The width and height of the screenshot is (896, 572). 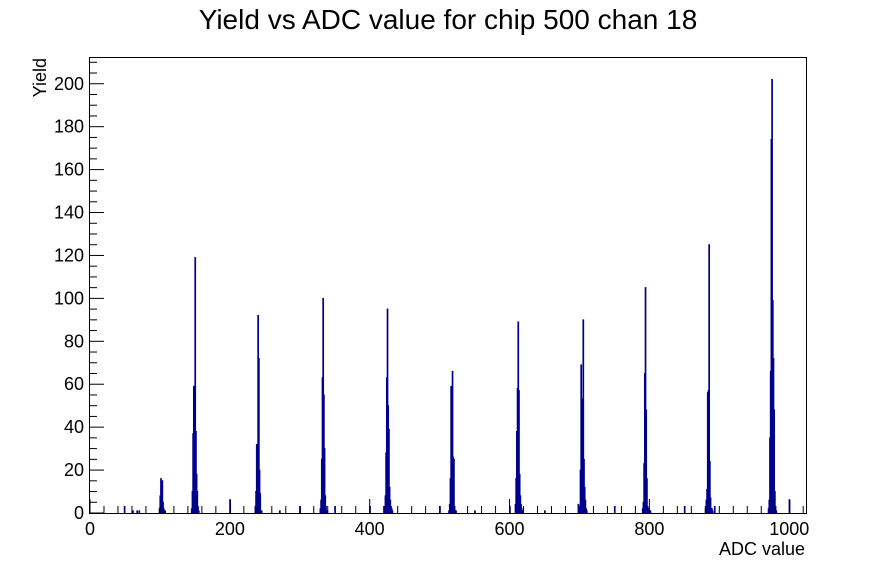 I want to click on y-tick-label: 180, so click(x=69, y=127).